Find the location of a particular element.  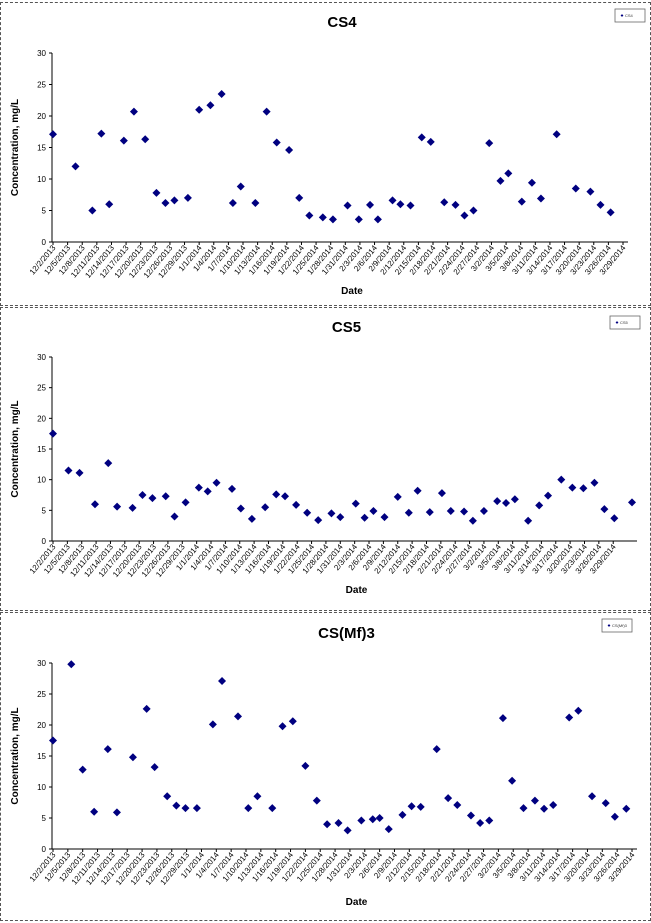

legend-label: CS5 is located at coordinates (624, 322).